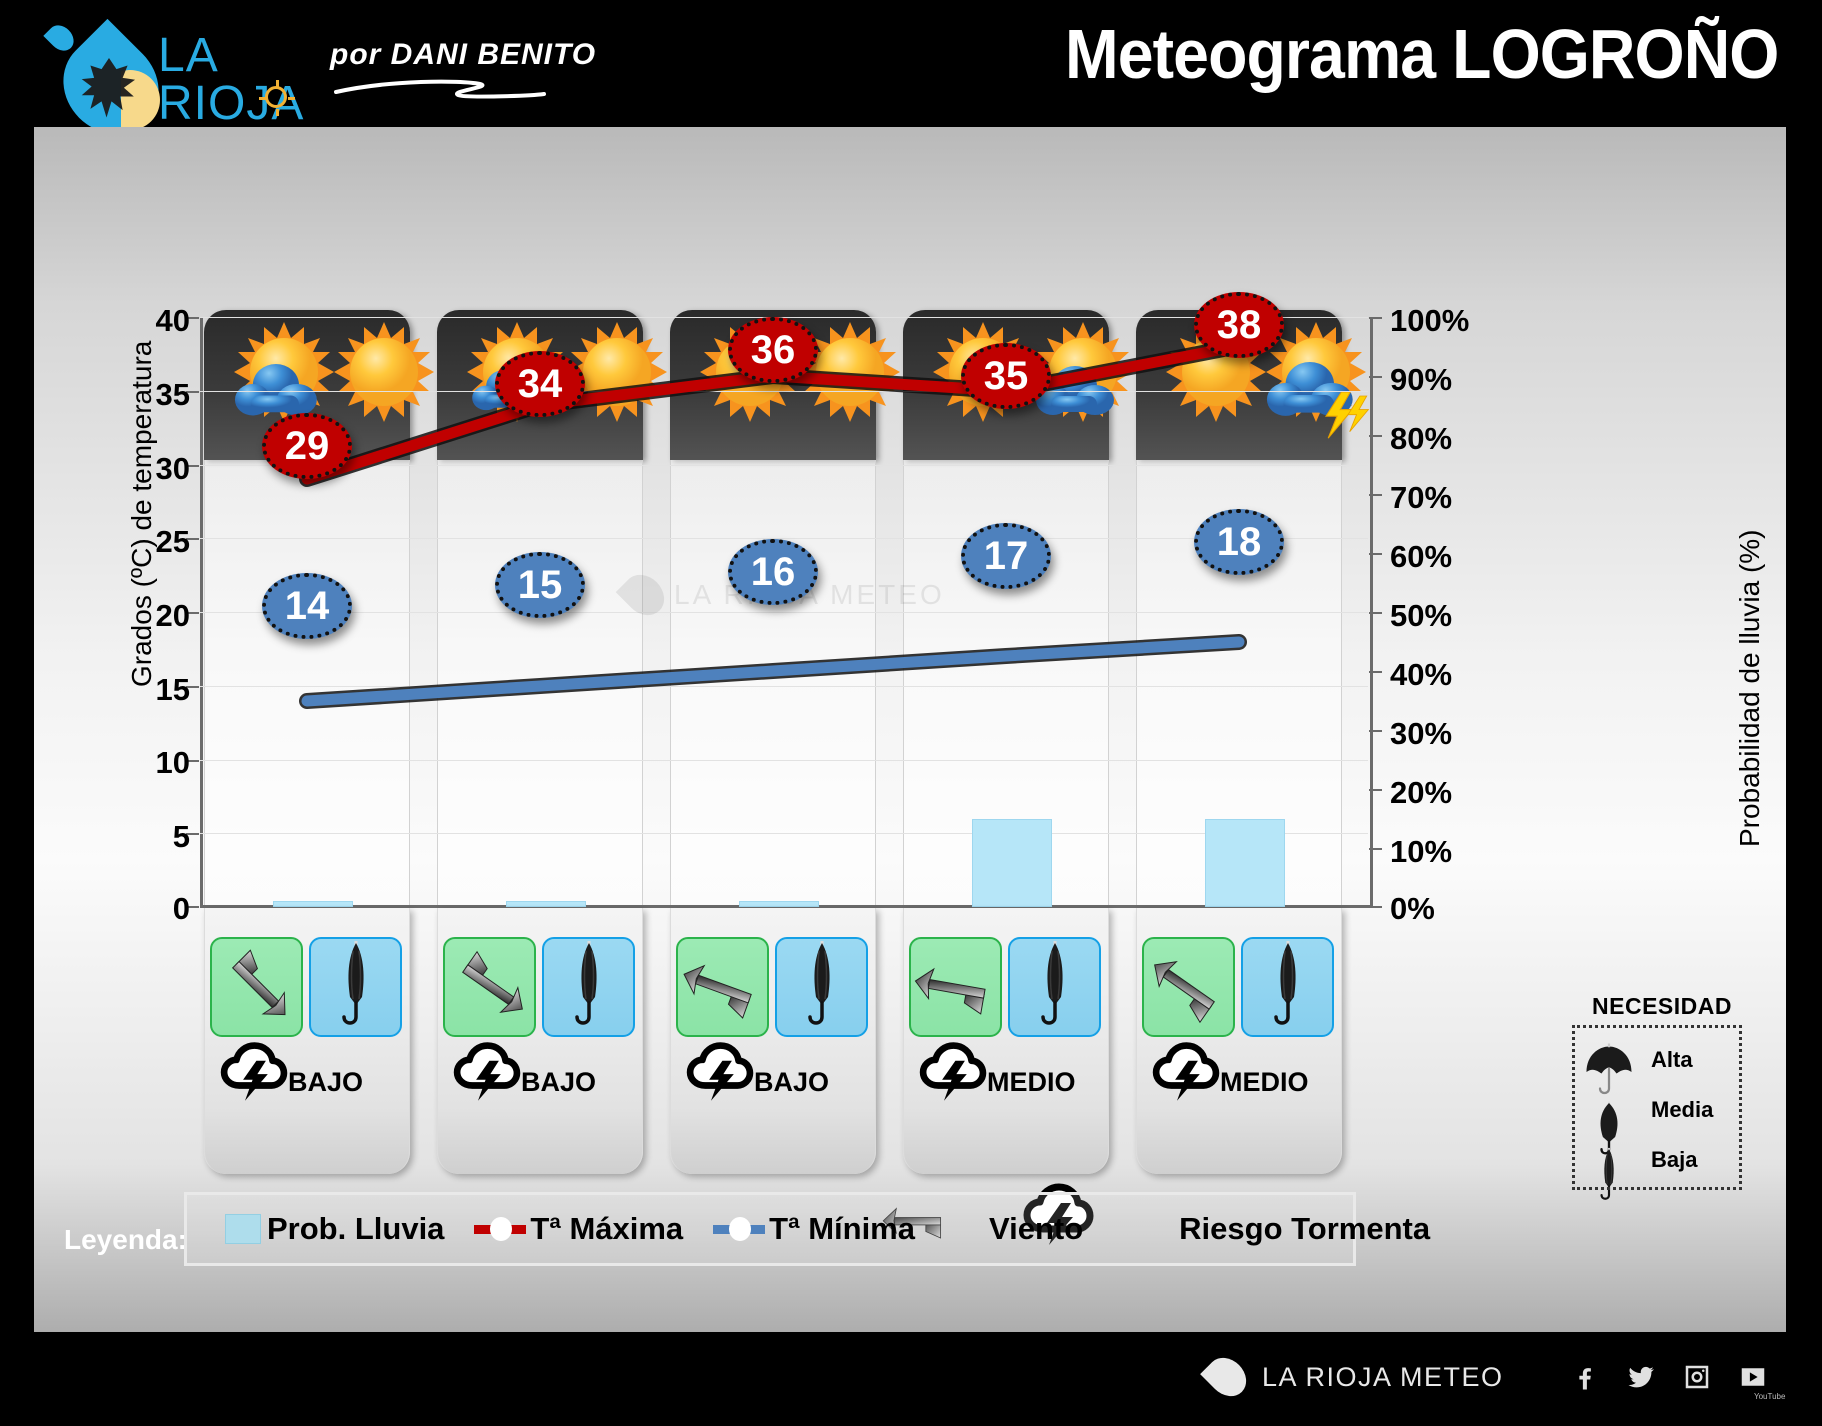  Describe the element at coordinates (61, 38) in the screenshot. I see `logo-droplet-small` at that location.